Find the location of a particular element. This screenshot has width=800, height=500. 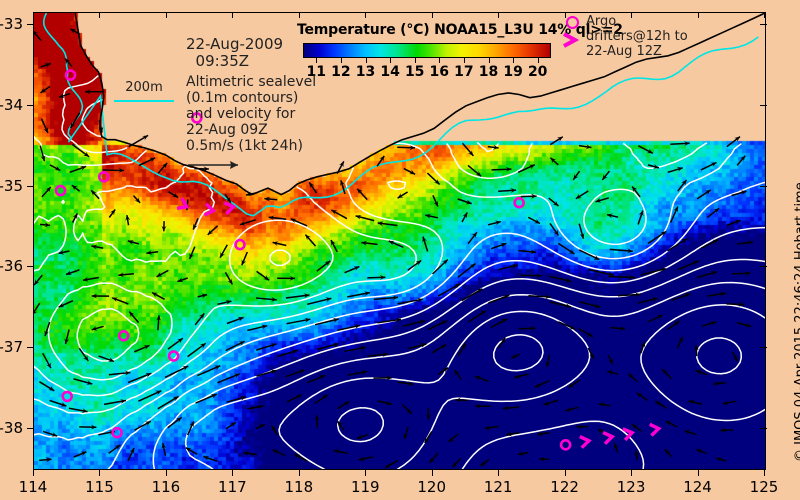

argo-float-marker is located at coordinates (123, 335).